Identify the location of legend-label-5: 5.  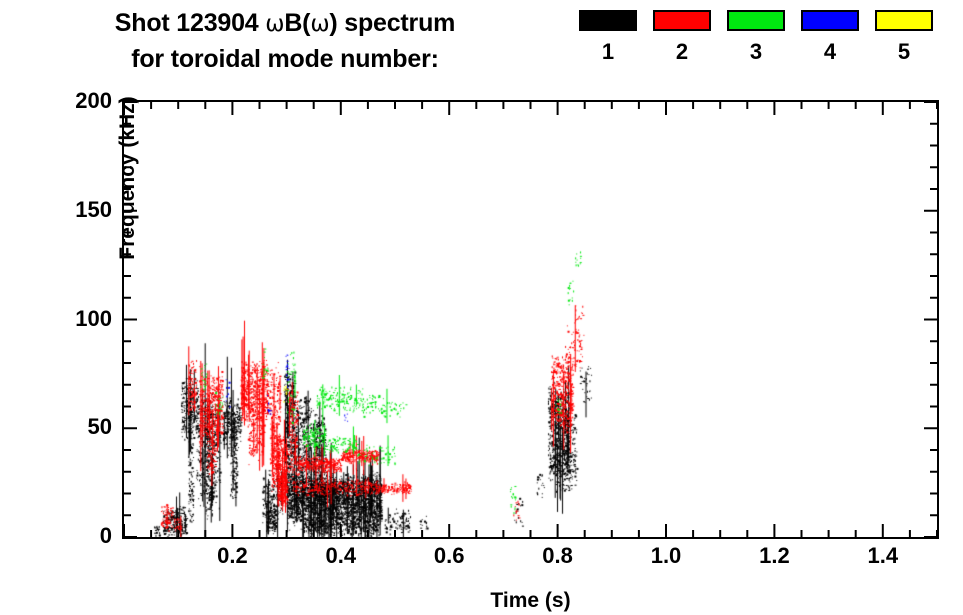
(904, 51).